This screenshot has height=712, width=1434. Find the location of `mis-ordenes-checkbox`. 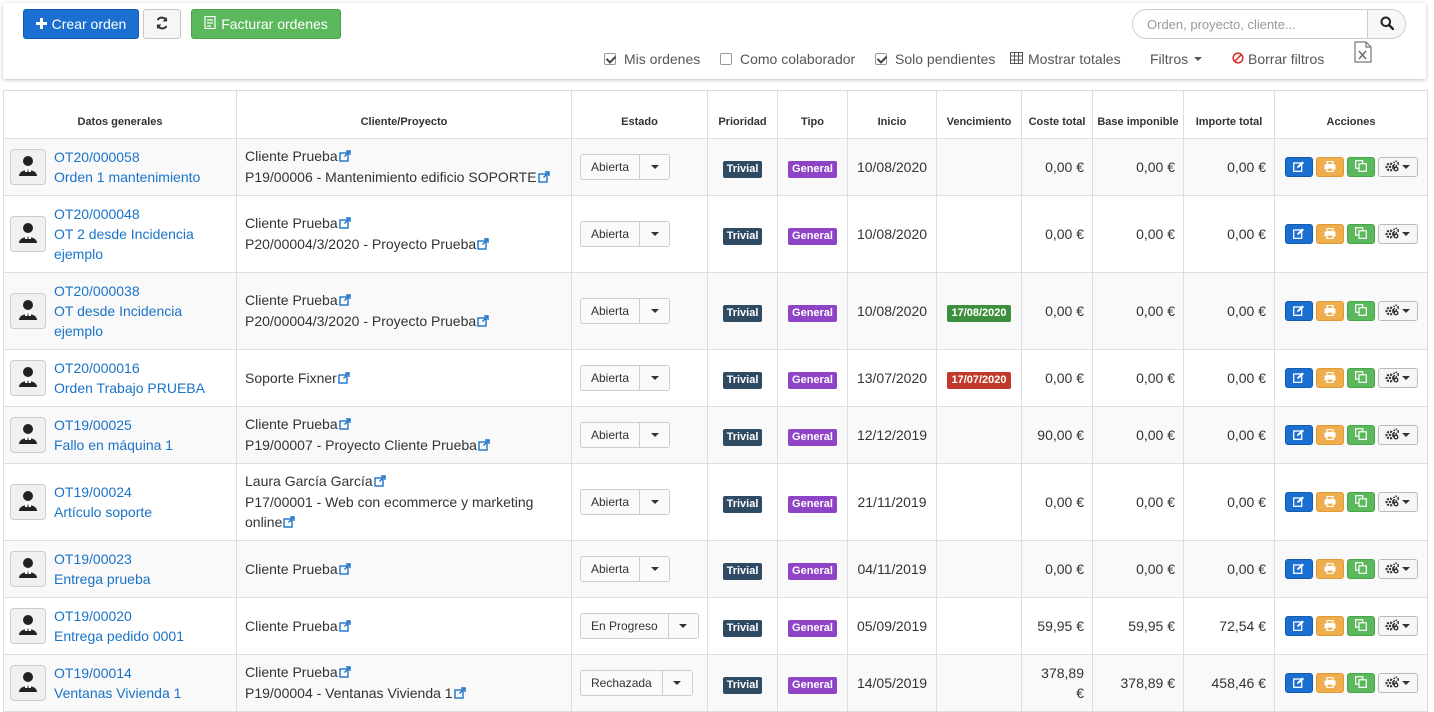

mis-ordenes-checkbox is located at coordinates (610, 59).